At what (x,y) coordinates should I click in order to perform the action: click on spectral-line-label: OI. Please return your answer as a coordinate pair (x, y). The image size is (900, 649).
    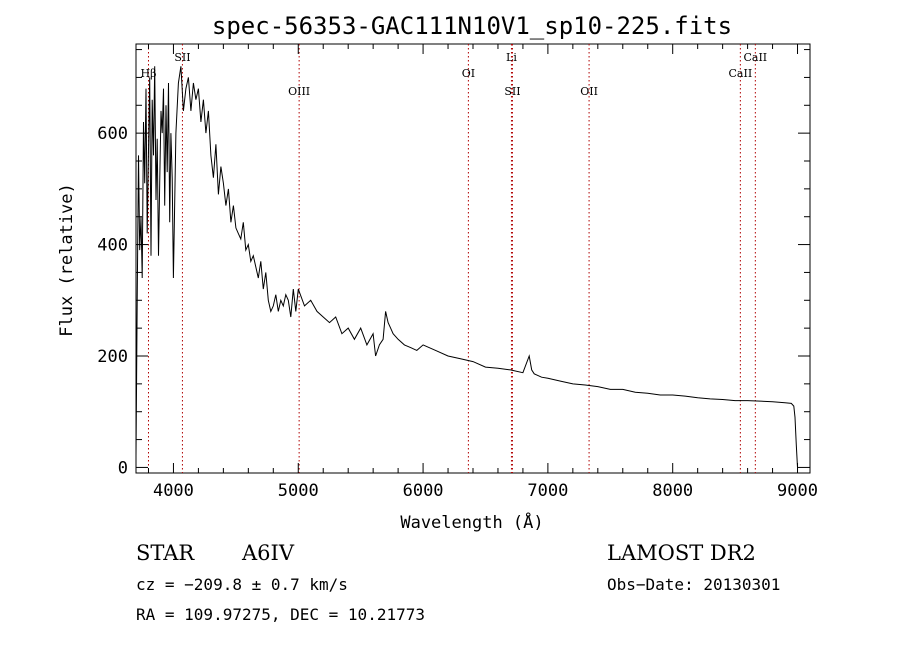
    Looking at the image, I should click on (468, 73).